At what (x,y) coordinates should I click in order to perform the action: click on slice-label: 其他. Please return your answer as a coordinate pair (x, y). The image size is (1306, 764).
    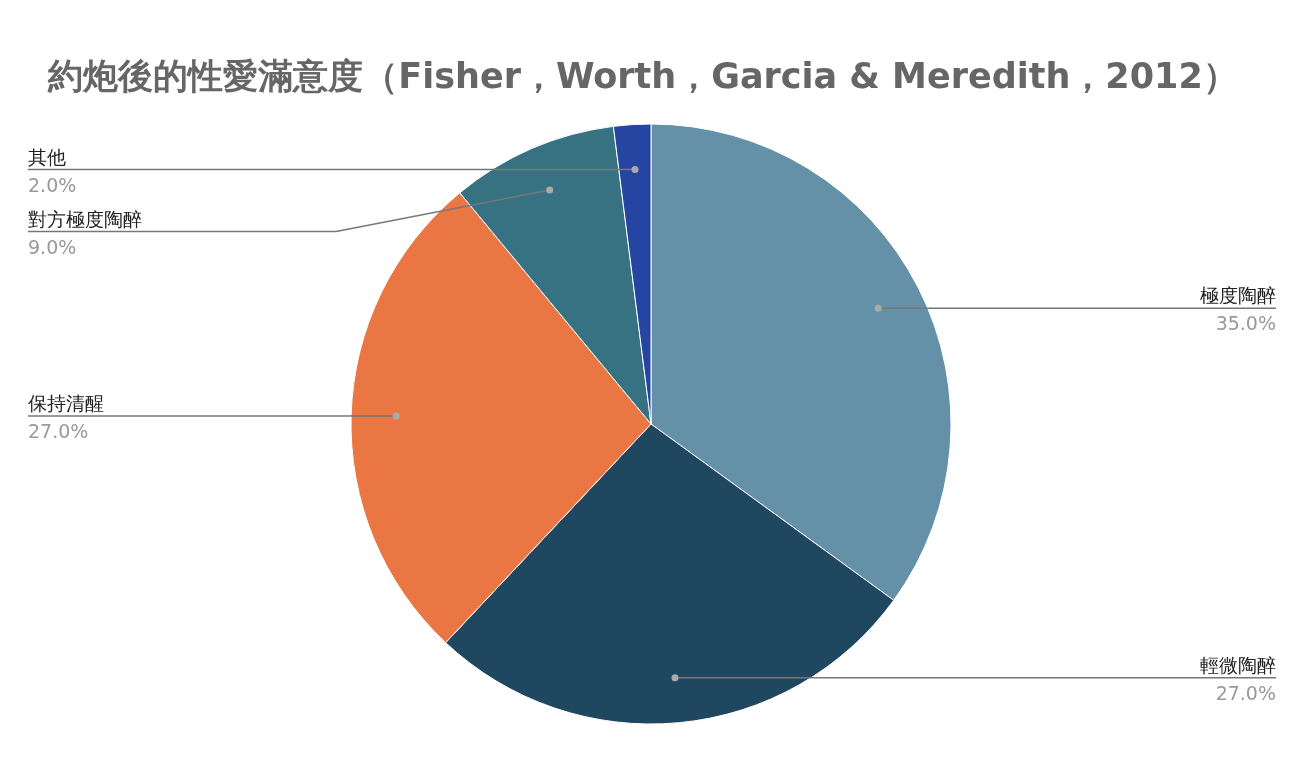
    Looking at the image, I should click on (47, 156).